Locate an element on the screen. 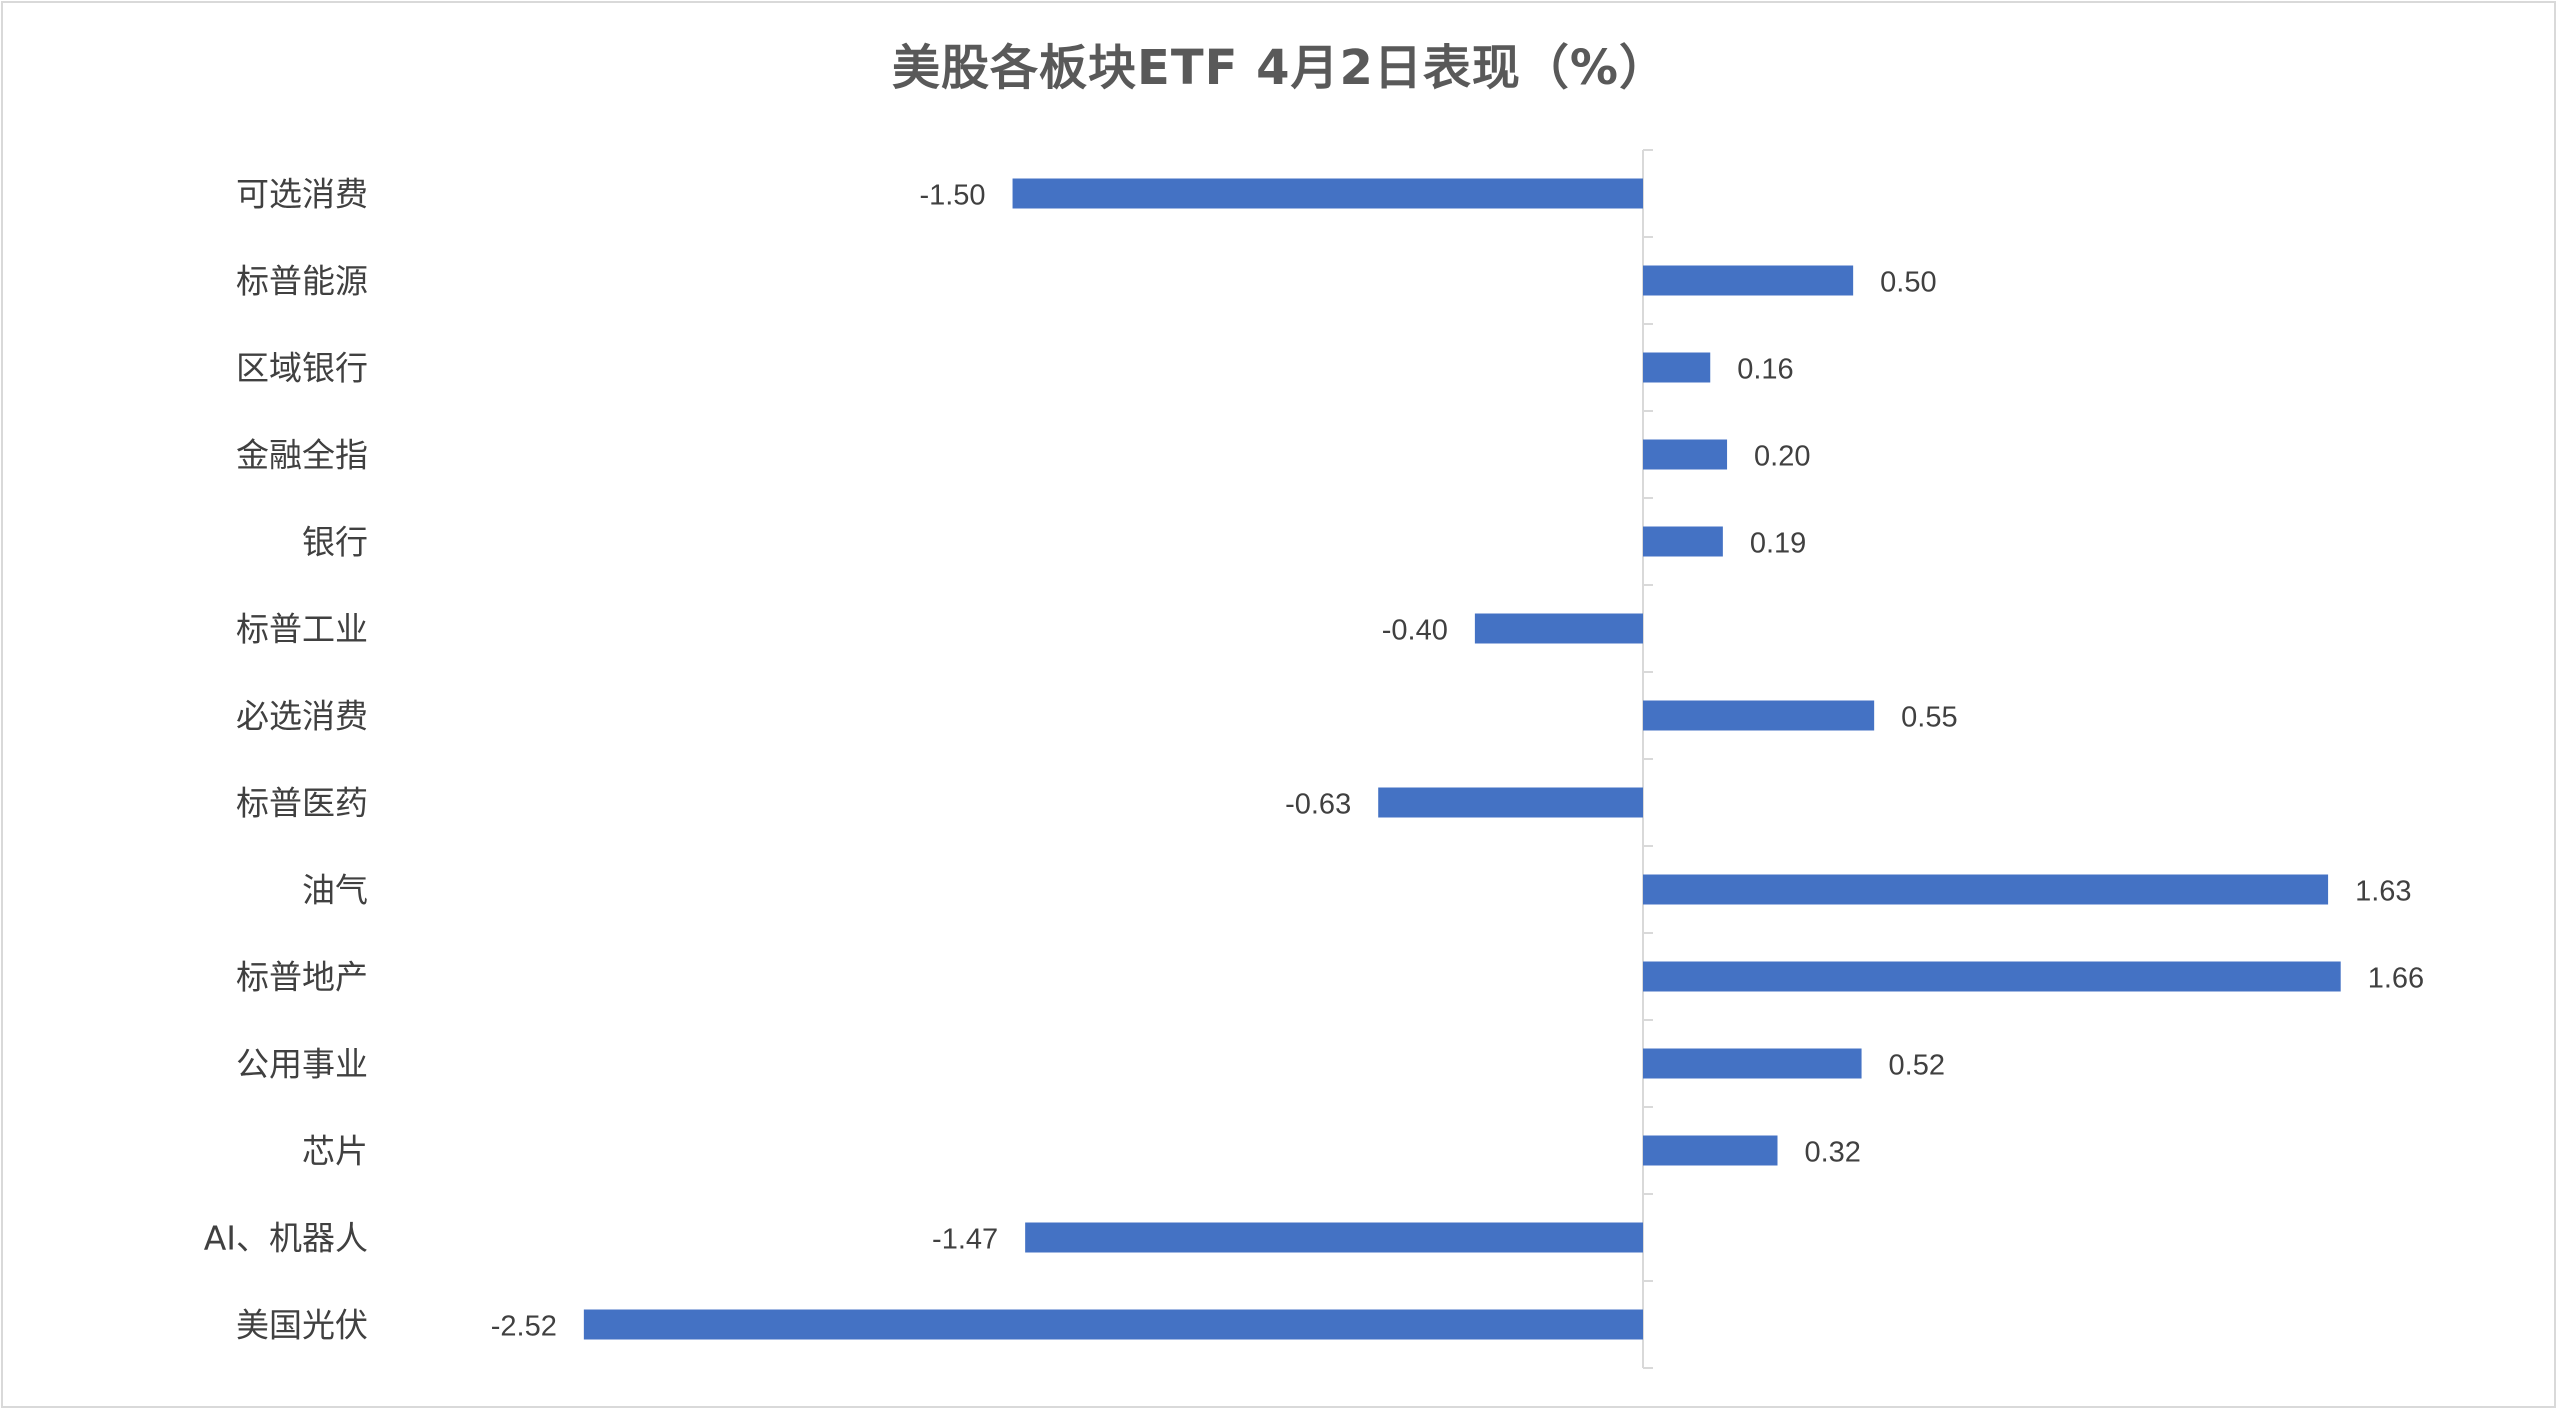  category-label: 美国光伏 is located at coordinates (302, 1325).